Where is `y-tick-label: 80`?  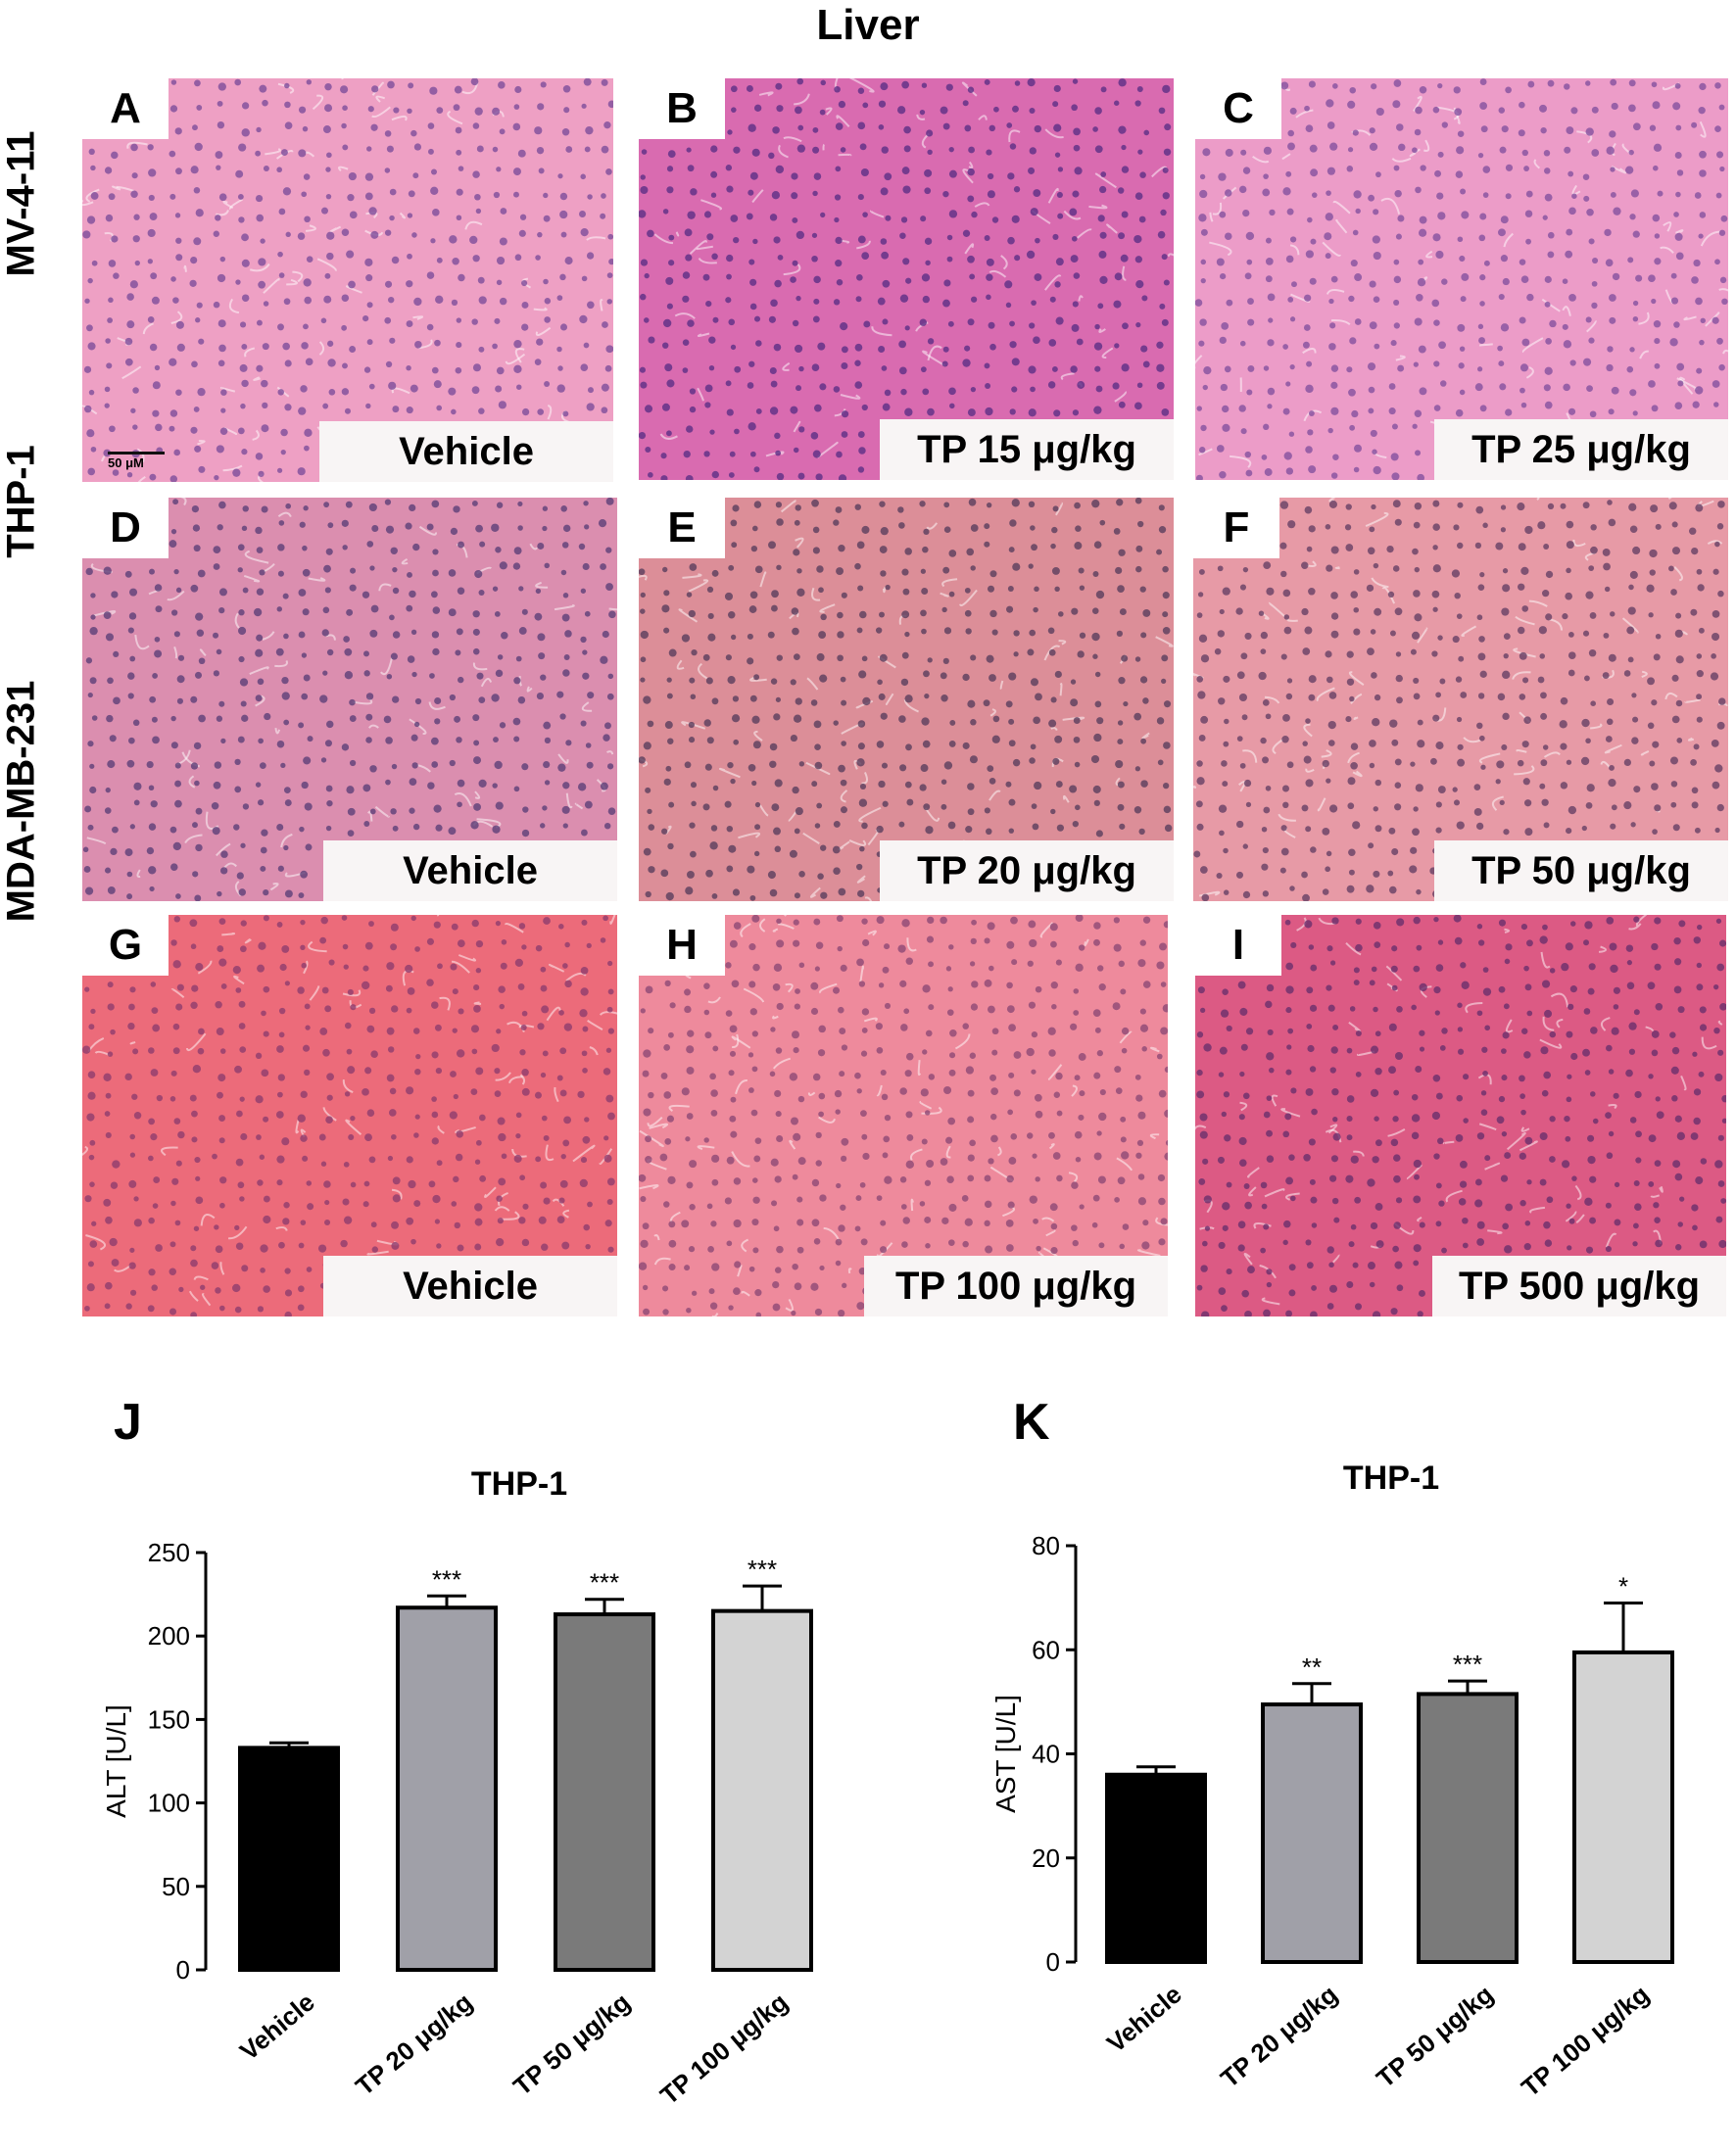 y-tick-label: 80 is located at coordinates (1046, 1545).